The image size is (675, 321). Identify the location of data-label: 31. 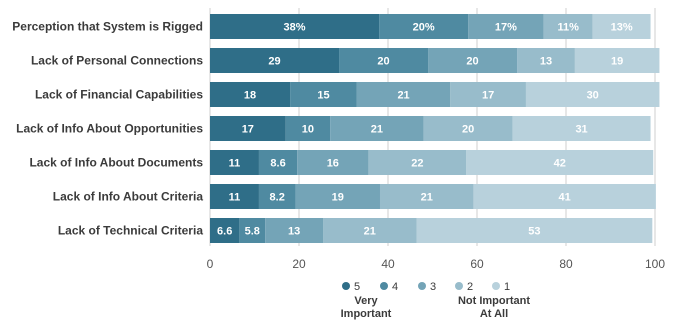
(581, 130).